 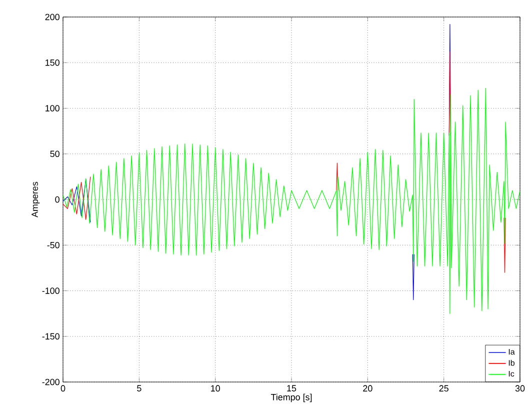 I want to click on y-tick-label: 100, so click(x=53, y=108).